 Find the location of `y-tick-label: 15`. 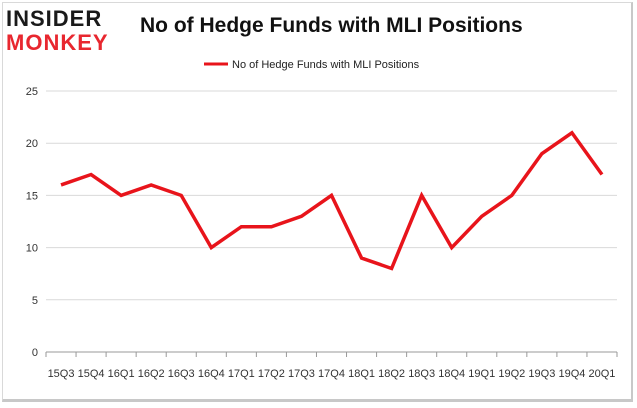

y-tick-label: 15 is located at coordinates (32, 196).